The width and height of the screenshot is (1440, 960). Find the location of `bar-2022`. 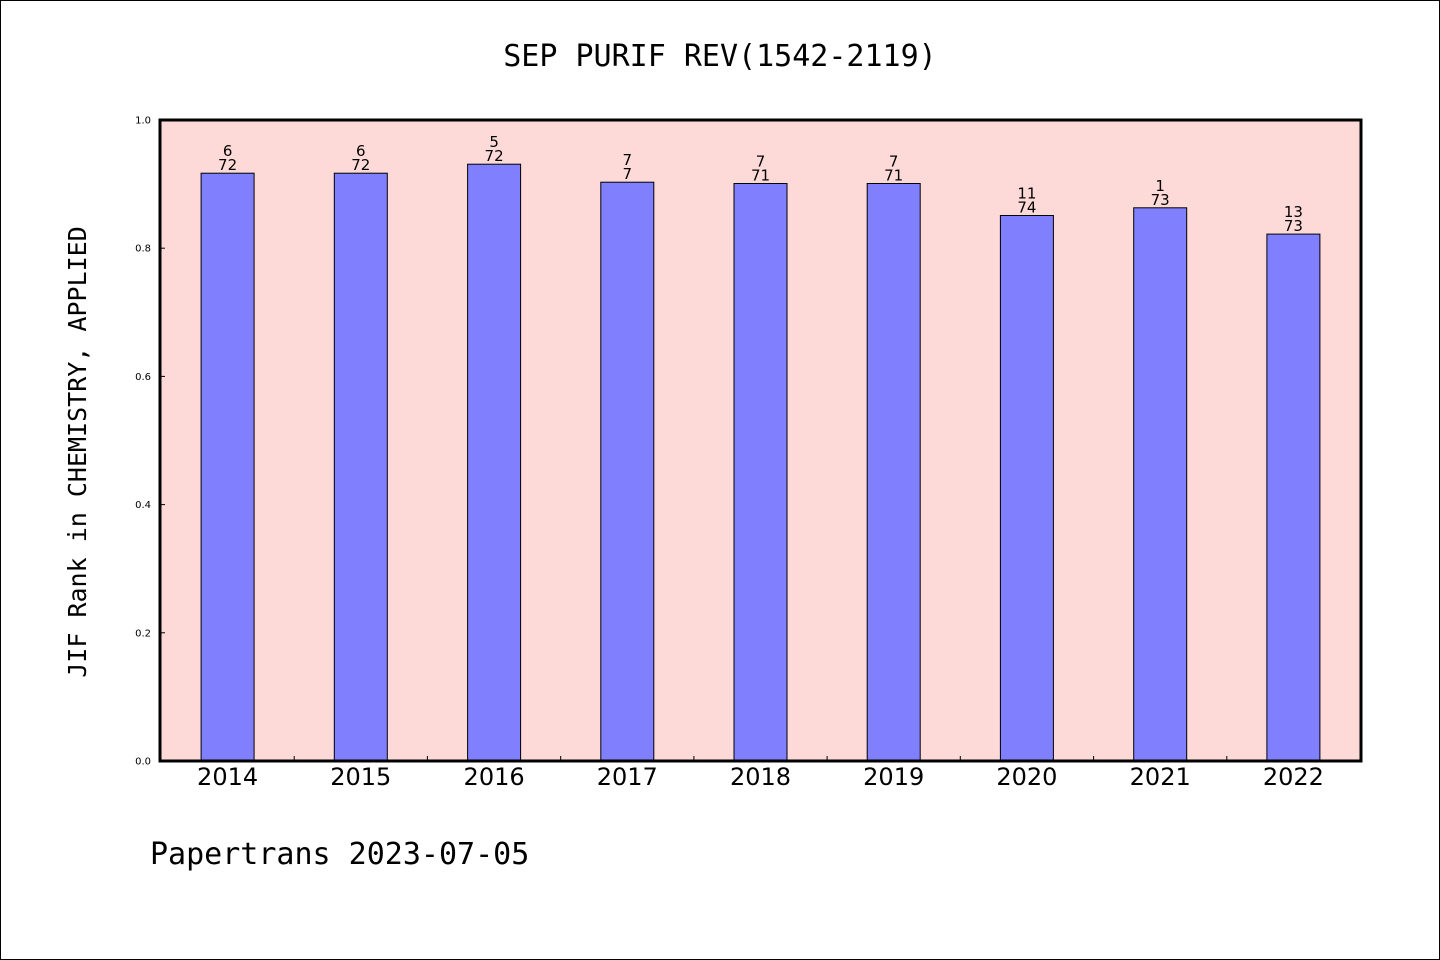

bar-2022 is located at coordinates (1293, 497).